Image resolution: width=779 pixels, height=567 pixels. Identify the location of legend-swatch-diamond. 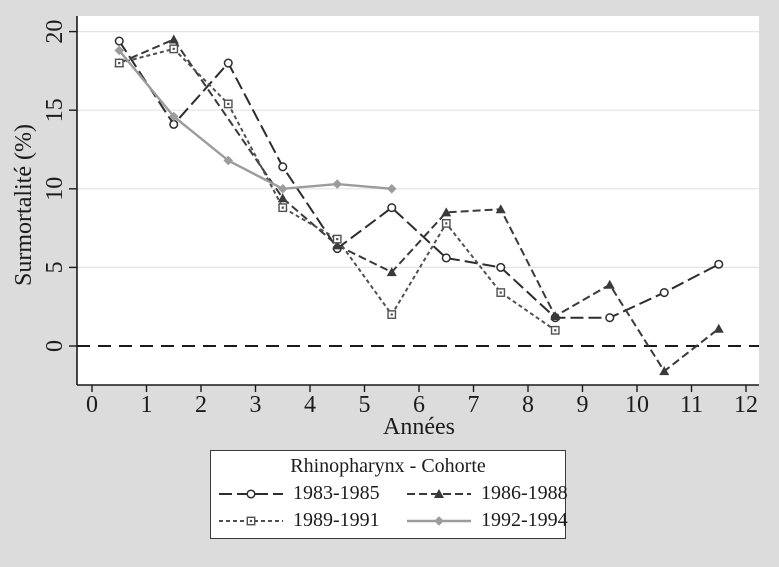
(439, 520).